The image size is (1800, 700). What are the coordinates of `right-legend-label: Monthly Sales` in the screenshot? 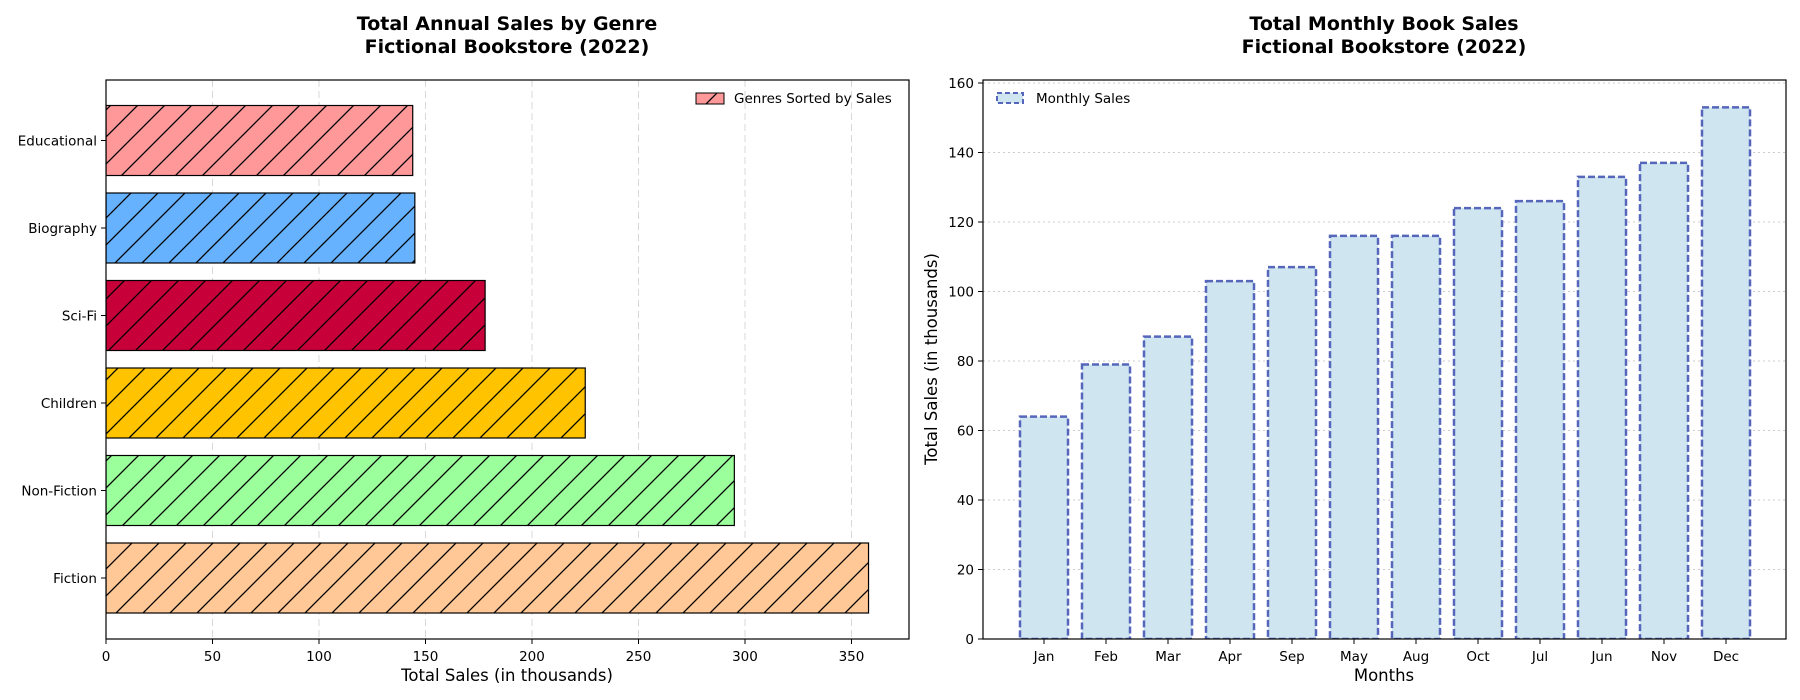 It's located at (1083, 99).